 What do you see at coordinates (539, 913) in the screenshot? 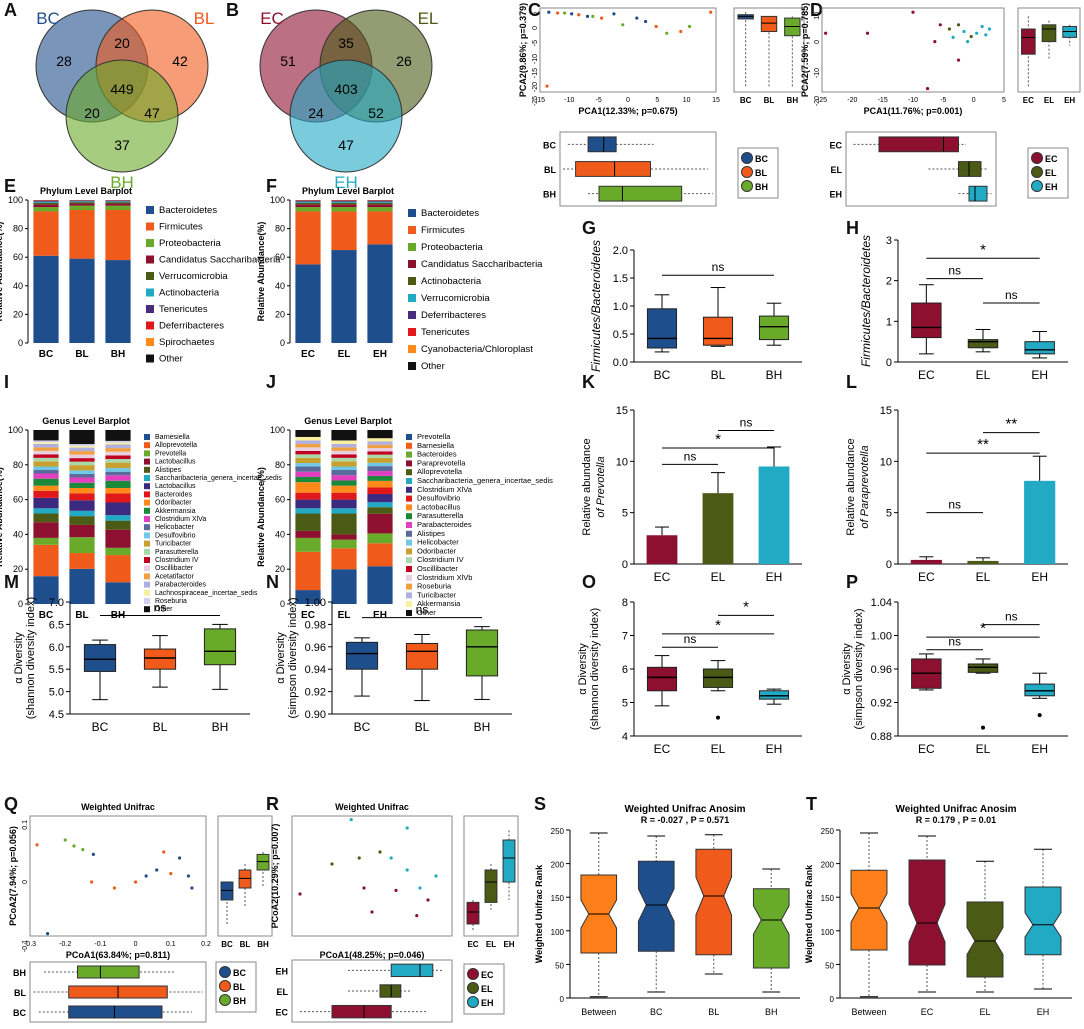
I see `y-axis-label: Weighted Unifrac Rank` at bounding box center [539, 913].